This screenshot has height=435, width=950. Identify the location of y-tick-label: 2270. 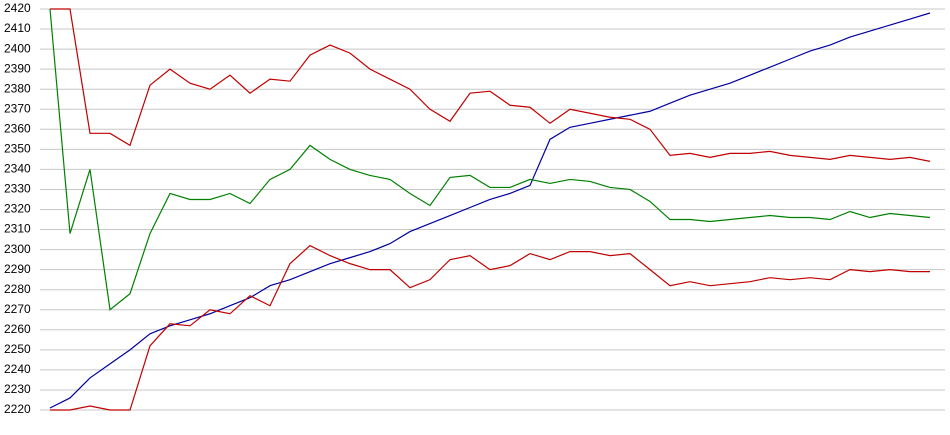
(17, 309).